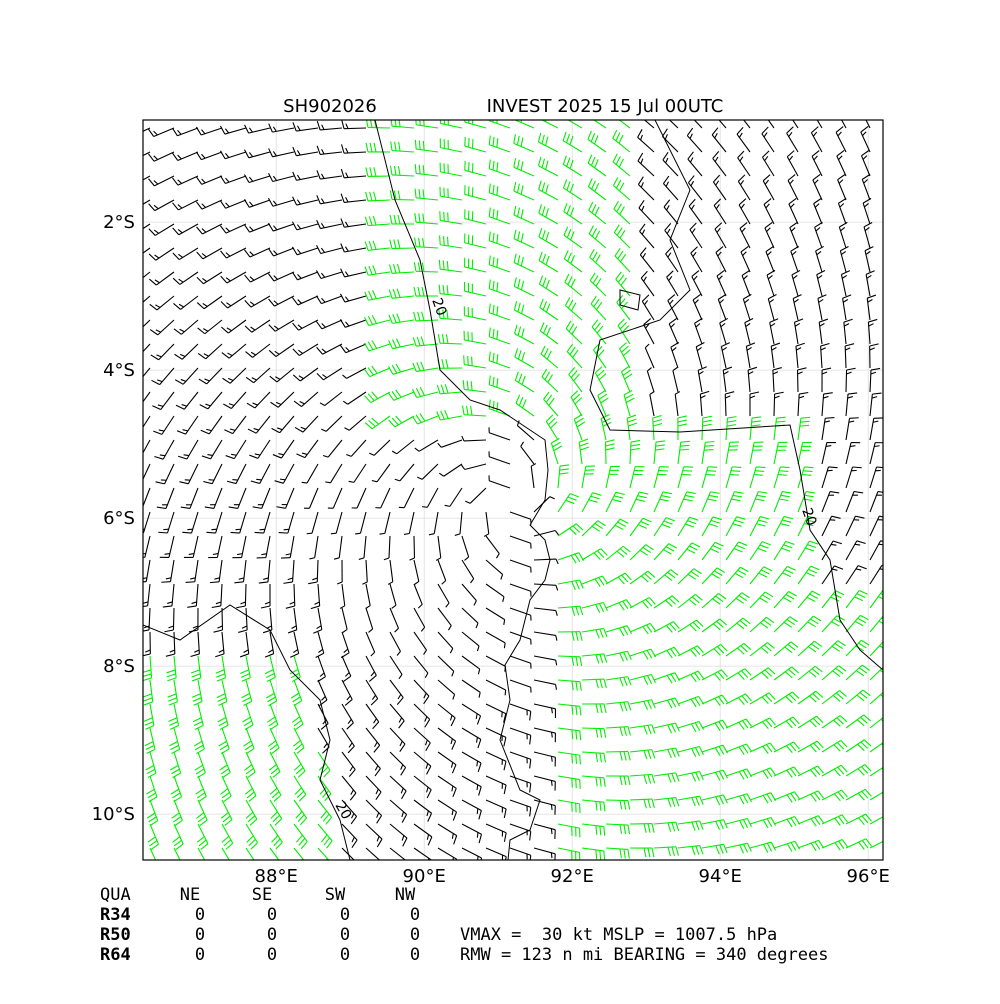 Image resolution: width=1000 pixels, height=1004 pixels. Describe the element at coordinates (330, 106) in the screenshot. I see `title-left: SH902026` at that location.